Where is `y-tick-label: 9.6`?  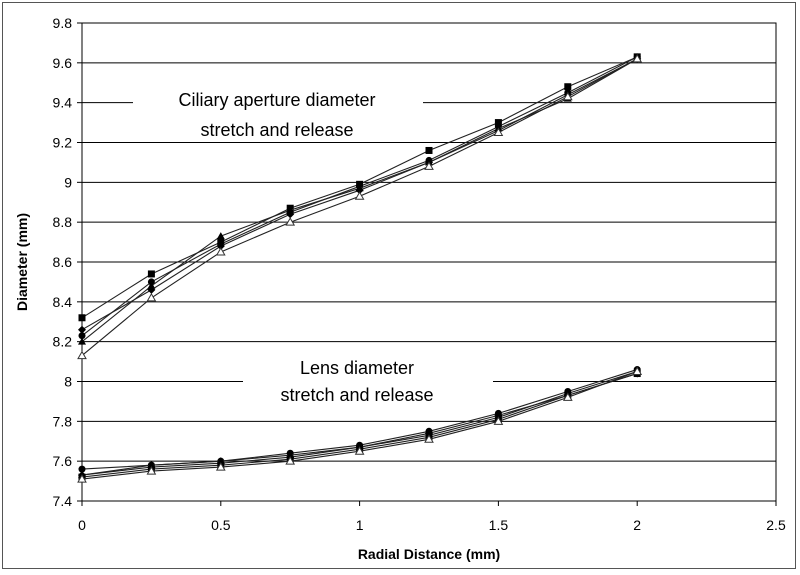 y-tick-label: 9.6 is located at coordinates (63, 63).